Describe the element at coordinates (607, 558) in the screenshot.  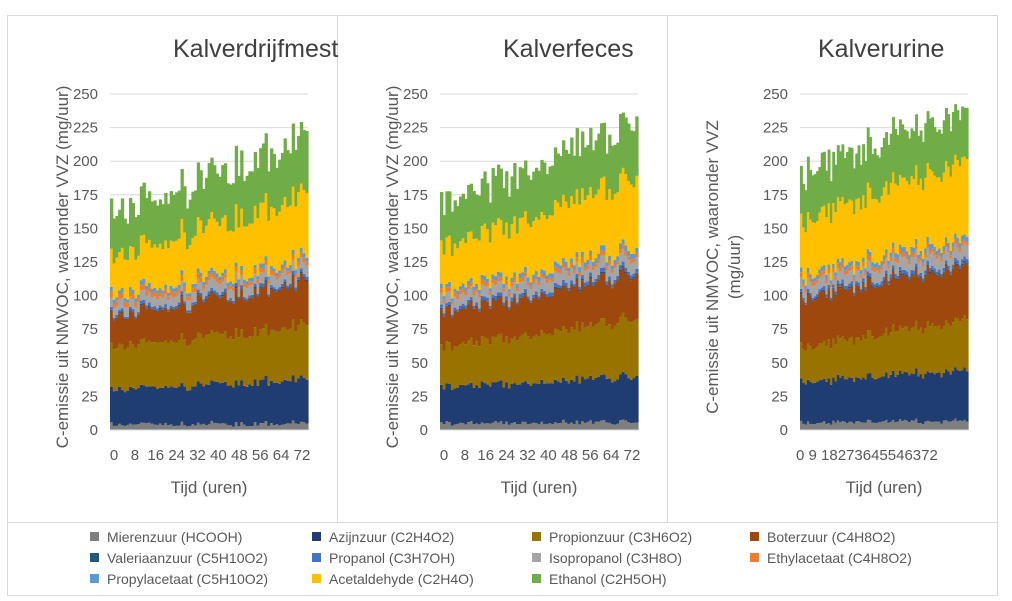
I see `legend-item: Isopropanol (C3H8O)` at that location.